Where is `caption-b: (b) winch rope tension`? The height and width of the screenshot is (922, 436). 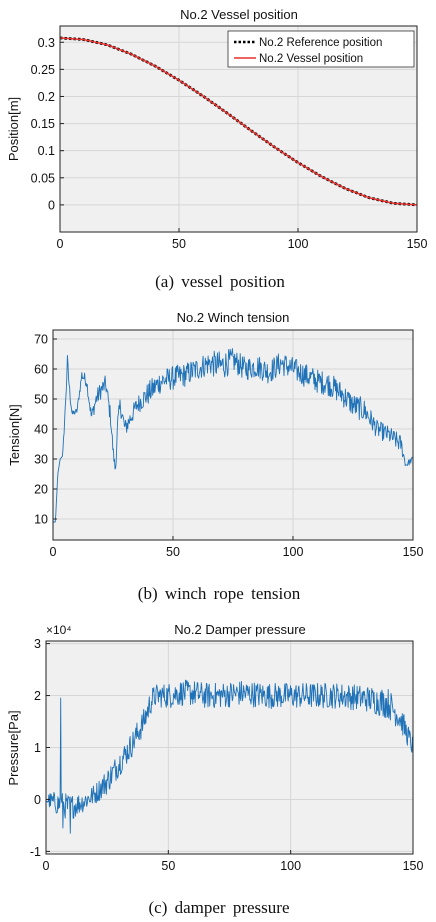 caption-b: (b) winch rope tension is located at coordinates (219, 593).